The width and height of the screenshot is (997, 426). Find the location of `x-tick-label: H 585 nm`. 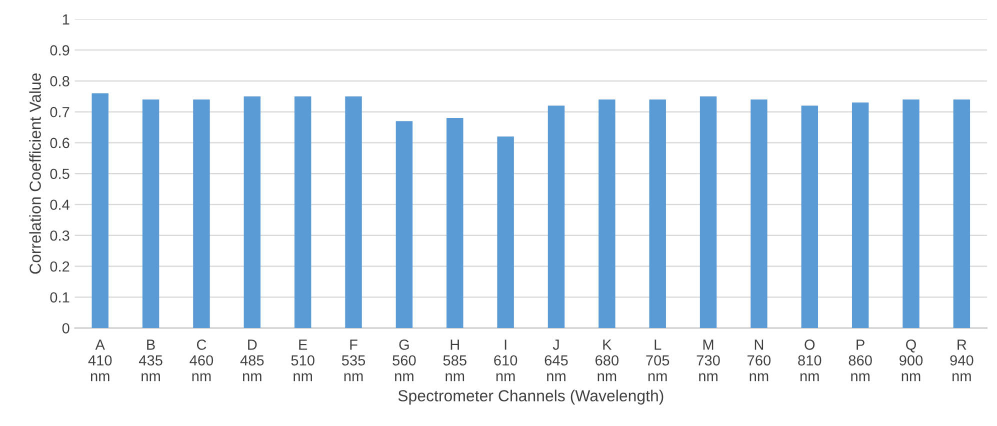

x-tick-label: H 585 nm is located at coordinates (454, 361).